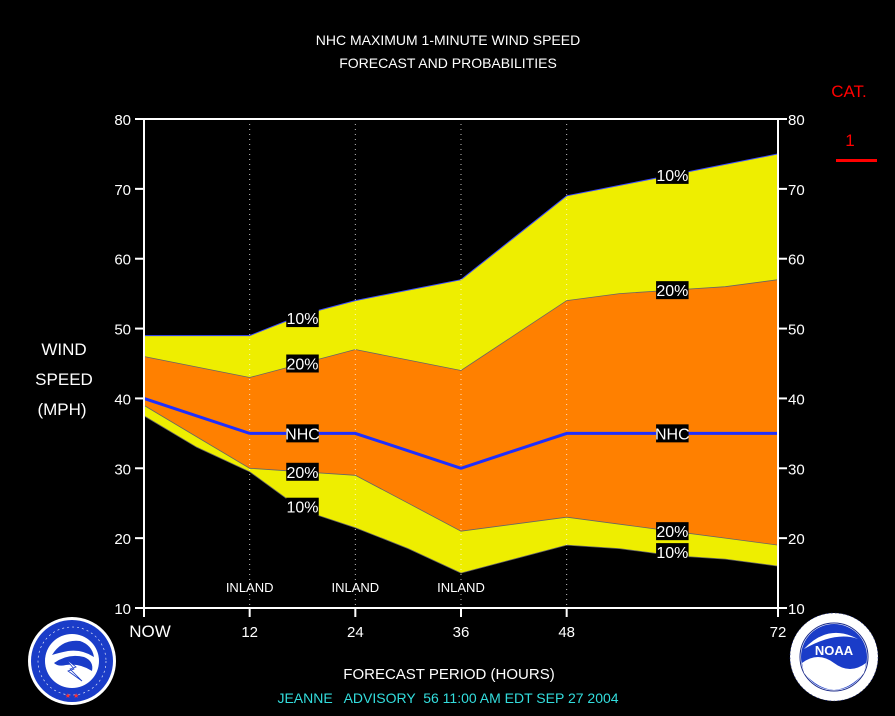  Describe the element at coordinates (796, 330) in the screenshot. I see `y-tick-label-right: 50` at that location.